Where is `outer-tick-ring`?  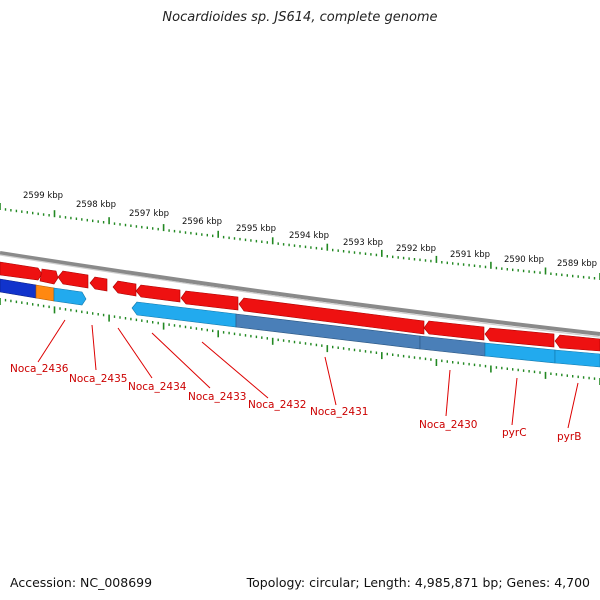 outer-tick-ring is located at coordinates (300, 241).